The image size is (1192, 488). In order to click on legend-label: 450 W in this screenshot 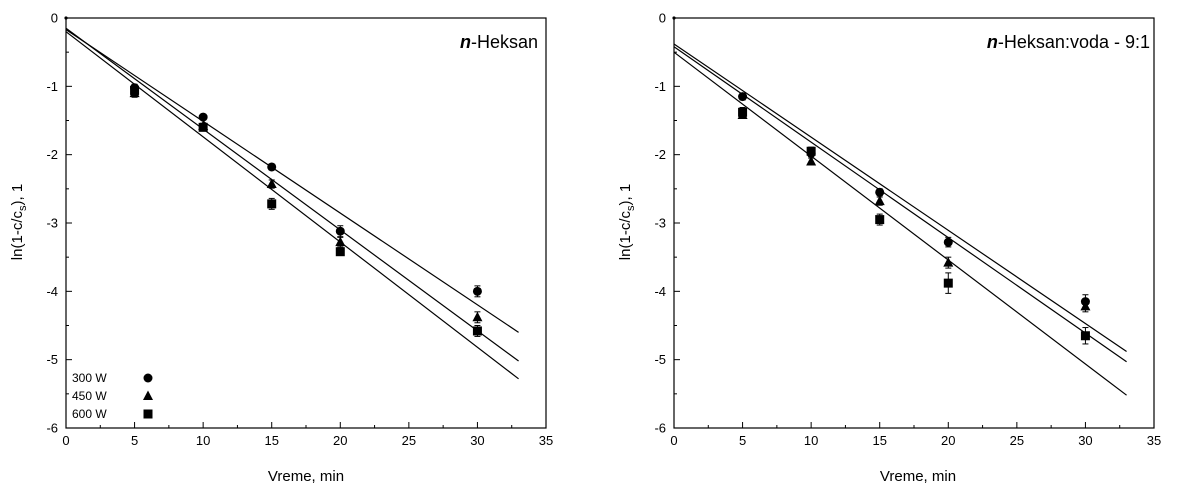, I will do `click(89, 396)`.